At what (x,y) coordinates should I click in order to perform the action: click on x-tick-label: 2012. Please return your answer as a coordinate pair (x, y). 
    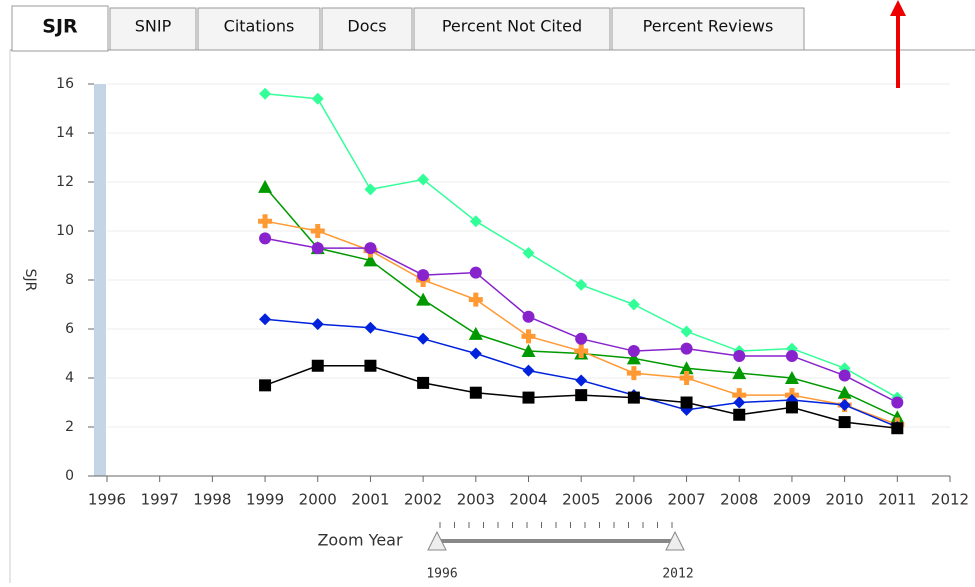
    Looking at the image, I should click on (950, 500).